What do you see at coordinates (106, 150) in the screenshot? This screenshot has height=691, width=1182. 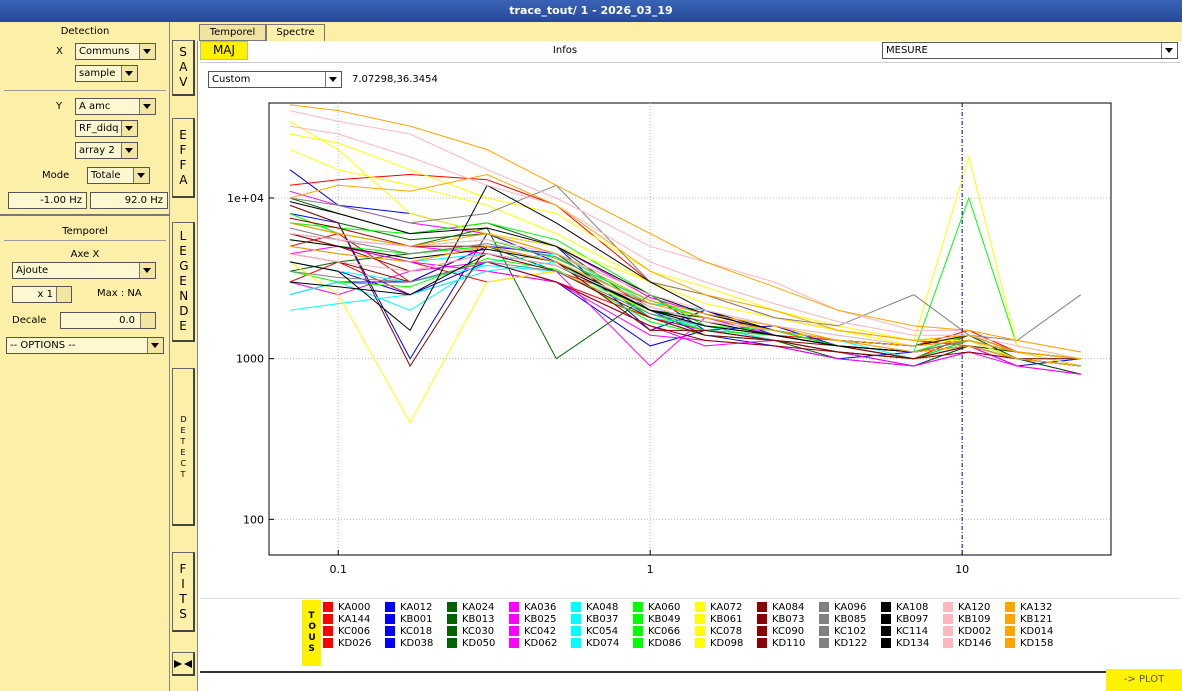 I see `y-select3: array 2` at bounding box center [106, 150].